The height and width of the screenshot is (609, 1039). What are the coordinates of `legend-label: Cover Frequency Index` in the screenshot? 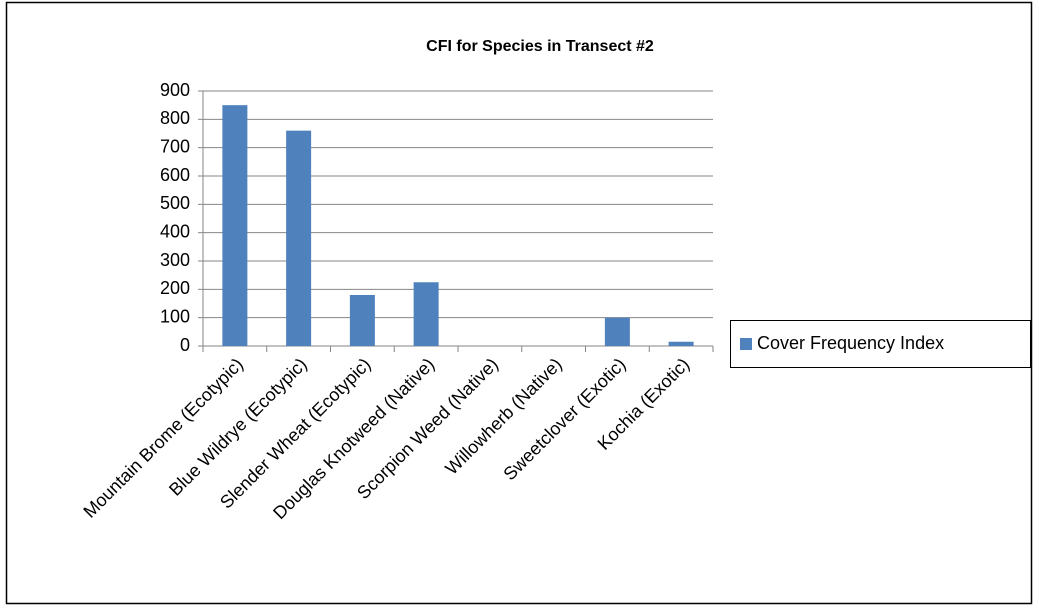 It's located at (850, 343).